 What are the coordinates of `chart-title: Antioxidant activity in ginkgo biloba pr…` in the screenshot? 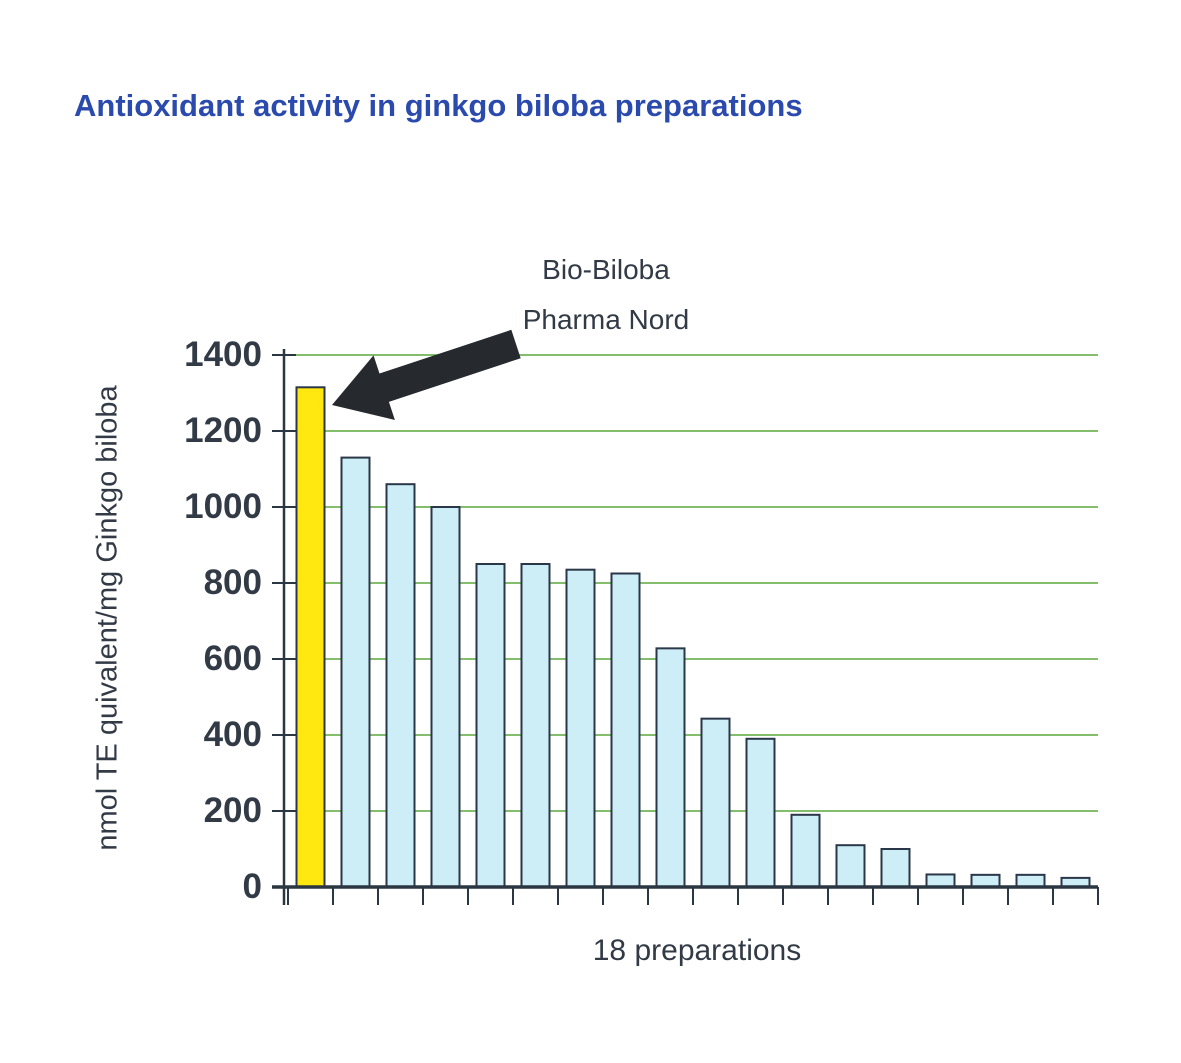 It's located at (438, 105).